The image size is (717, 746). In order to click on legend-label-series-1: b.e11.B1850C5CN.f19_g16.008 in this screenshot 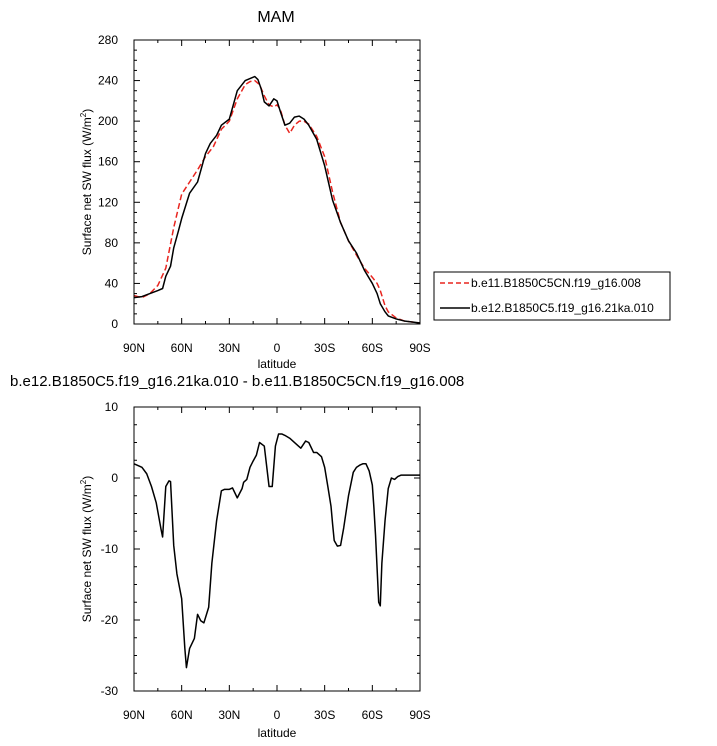, I will do `click(556, 283)`.